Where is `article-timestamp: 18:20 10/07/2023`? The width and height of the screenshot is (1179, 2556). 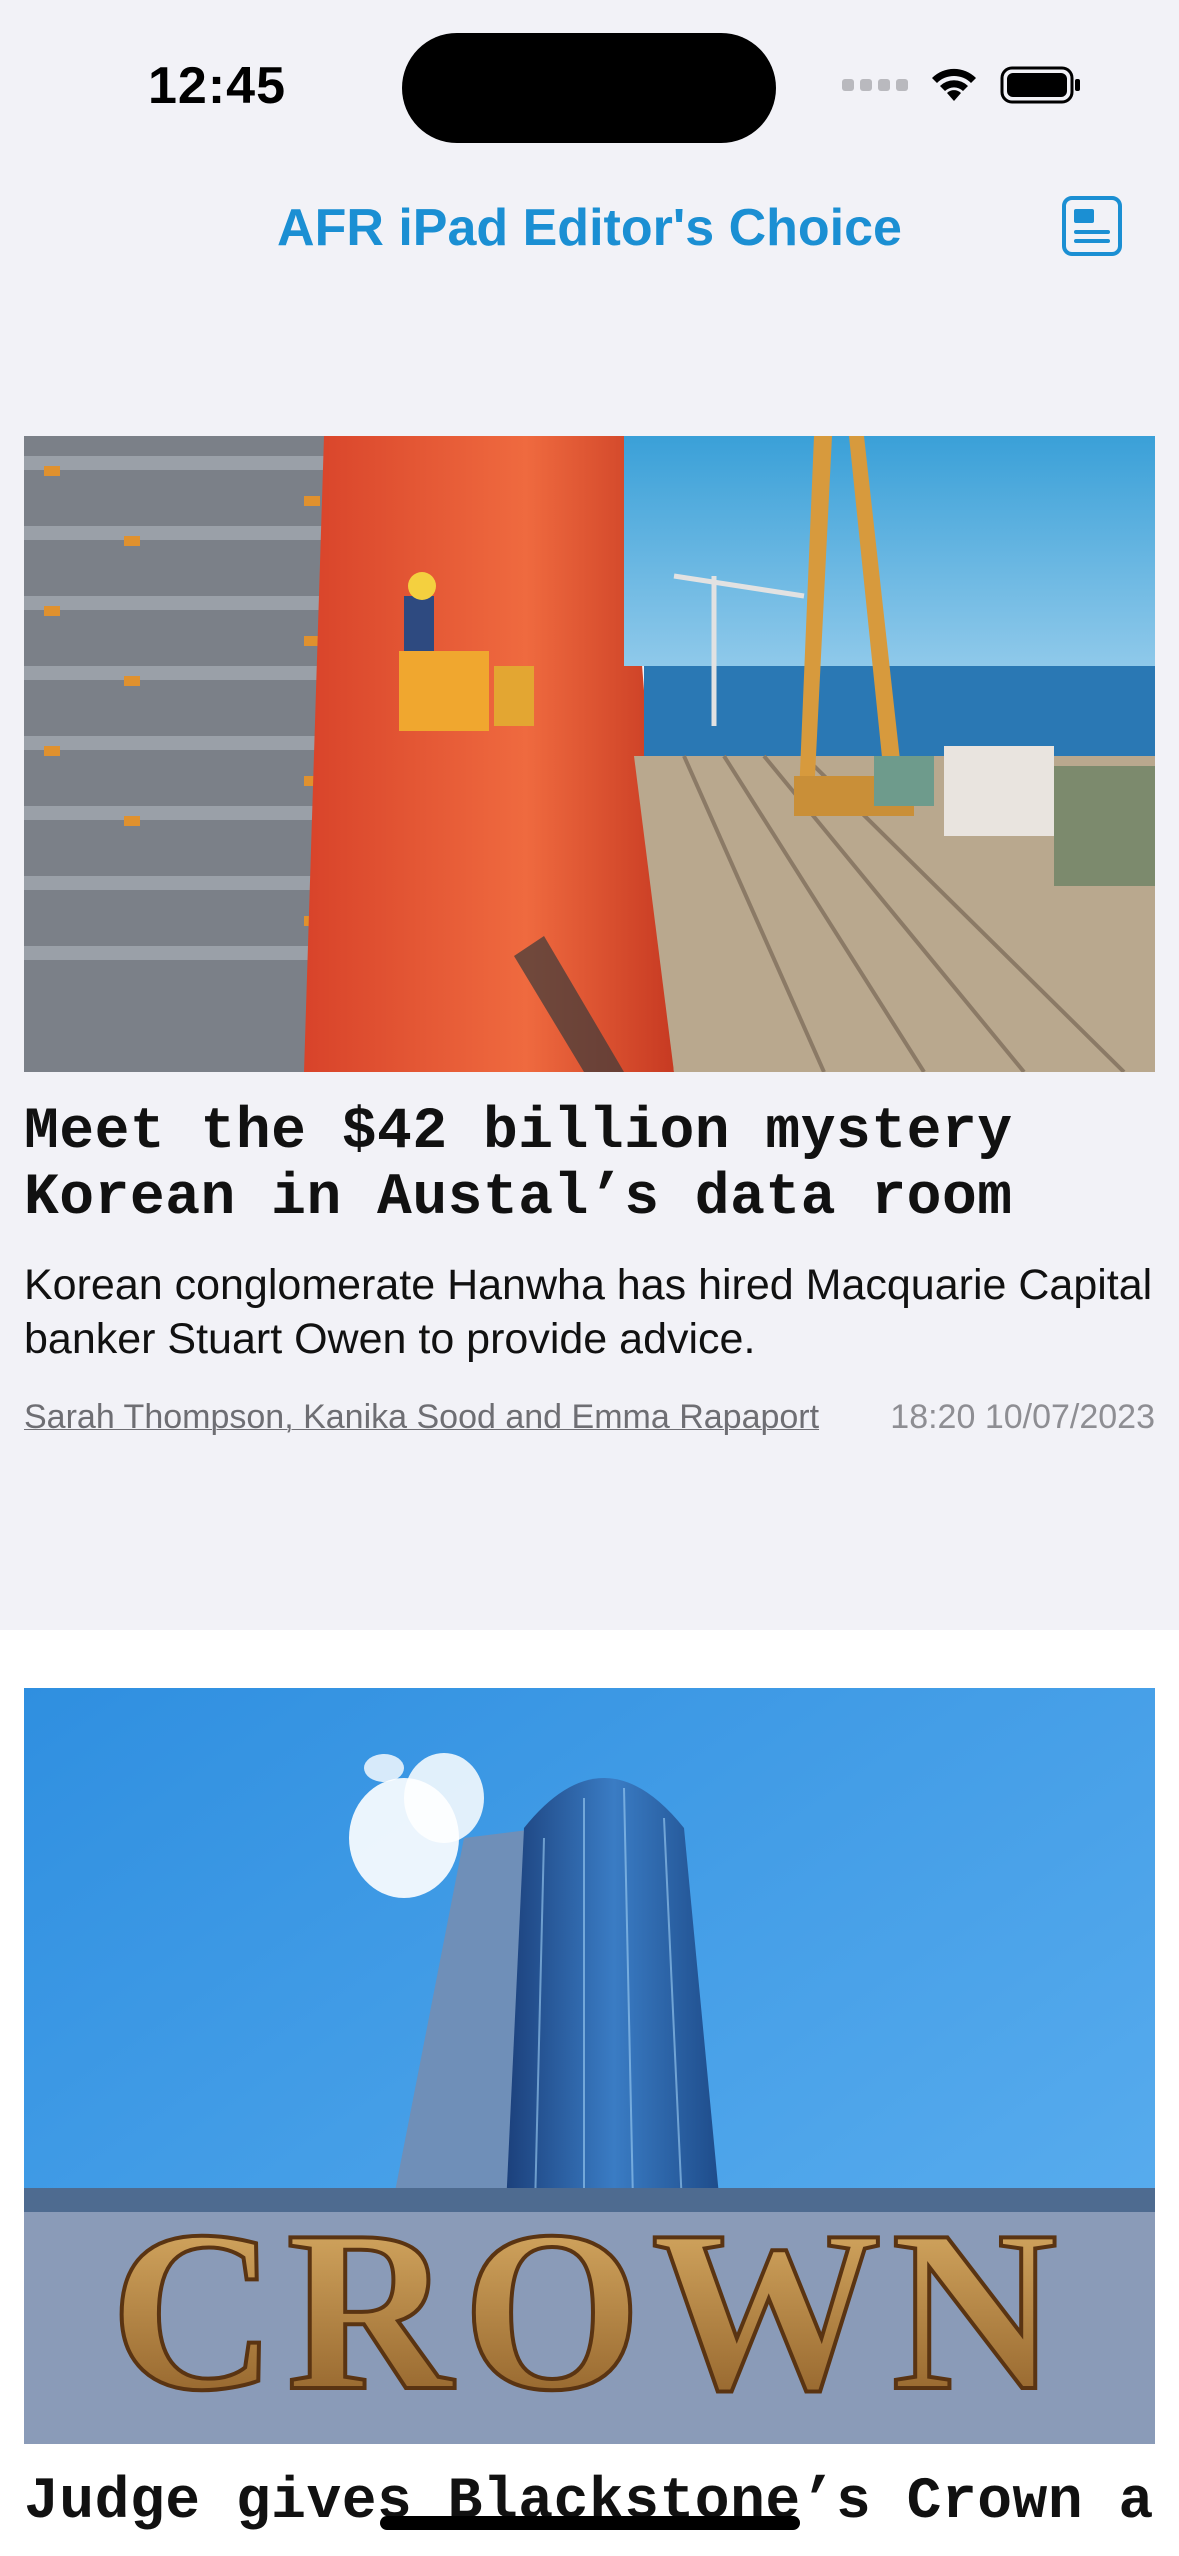
article-timestamp: 18:20 10/07/2023 is located at coordinates (1022, 1417).